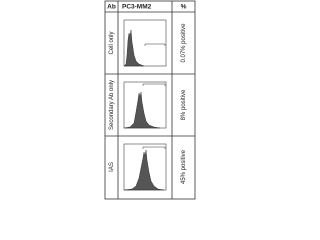  What do you see at coordinates (184, 7) in the screenshot?
I see `header-percent: %` at bounding box center [184, 7].